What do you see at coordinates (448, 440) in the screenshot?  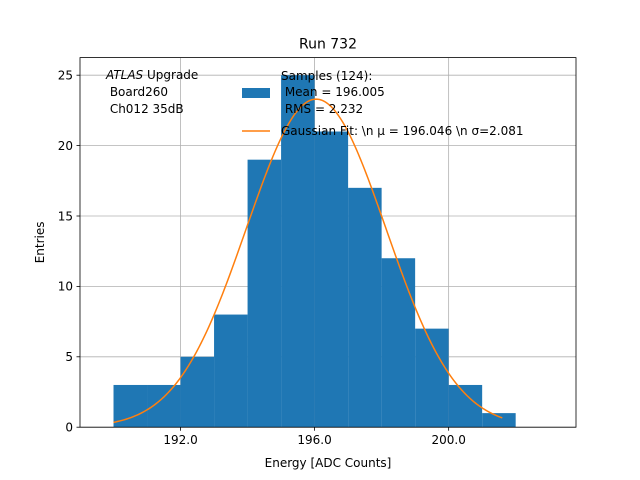 I see `x-tick-label: 200.0` at bounding box center [448, 440].